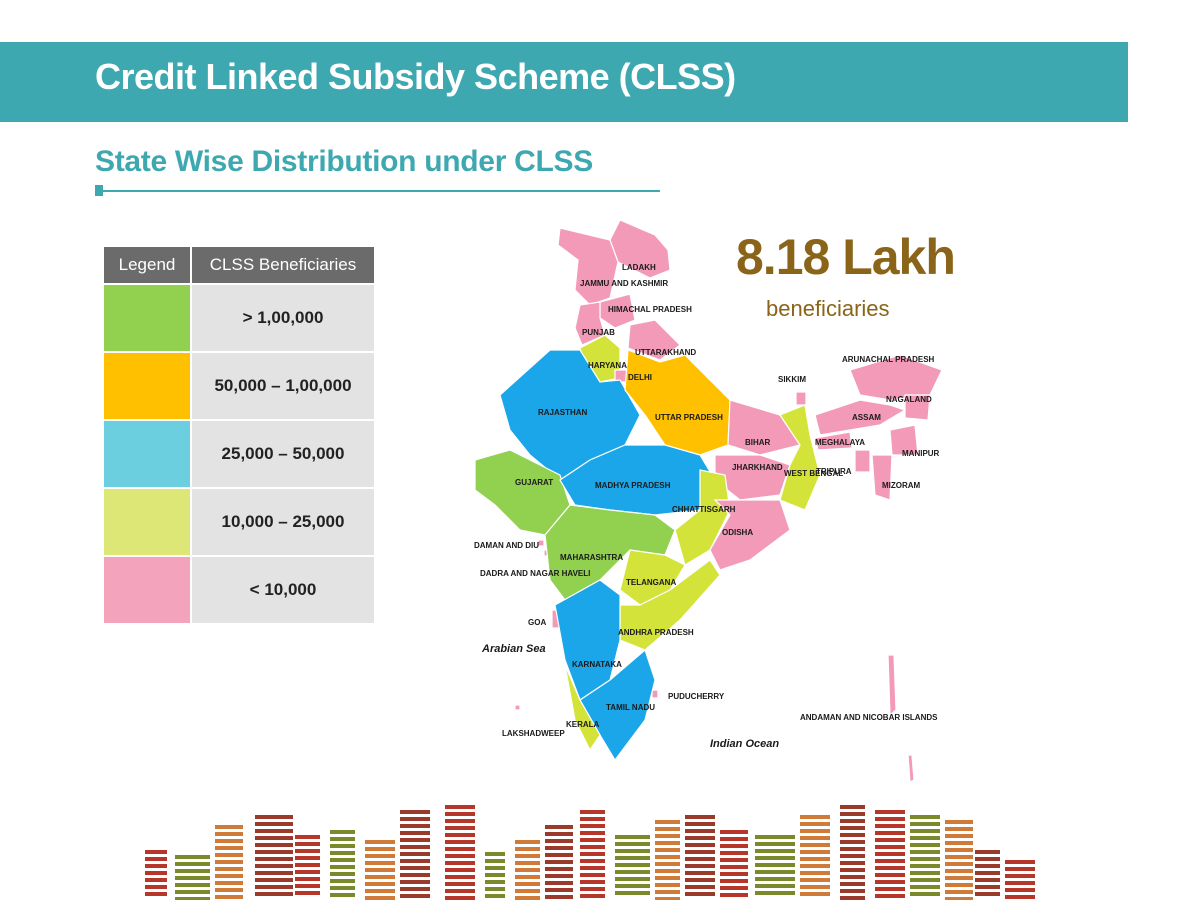 The image size is (1200, 900). I want to click on state-region-andaman-nicobar, so click(901, 718).